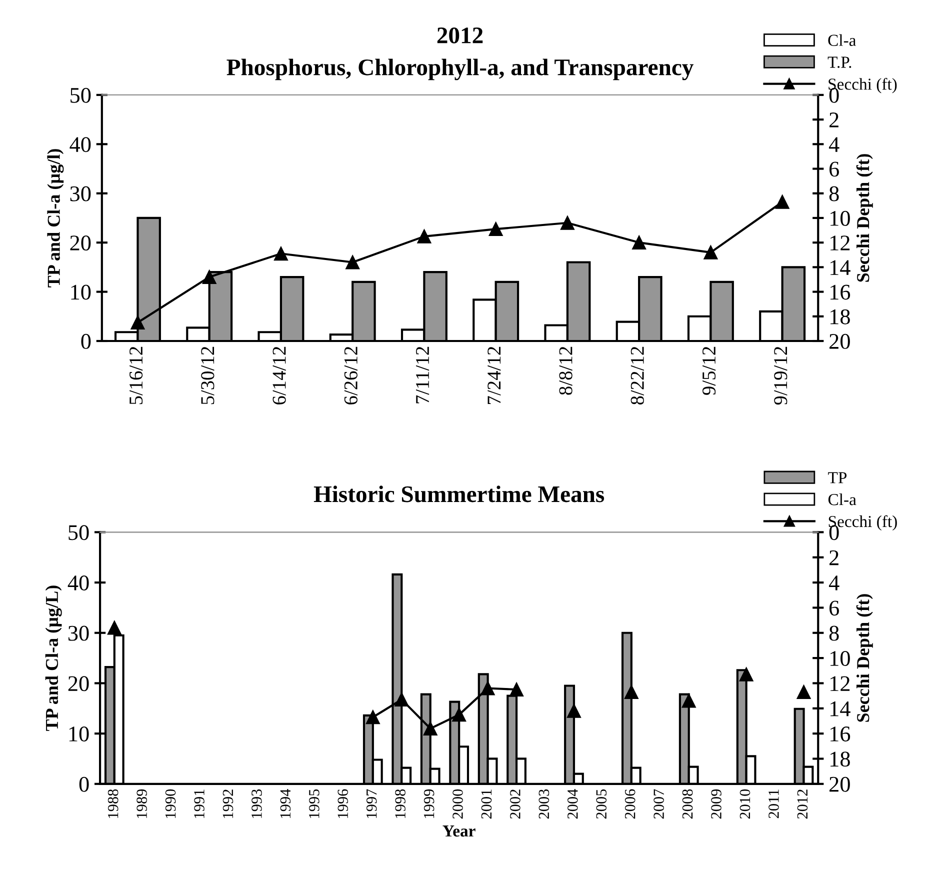  I want to click on x-tick-label: 2006, so click(630, 804).